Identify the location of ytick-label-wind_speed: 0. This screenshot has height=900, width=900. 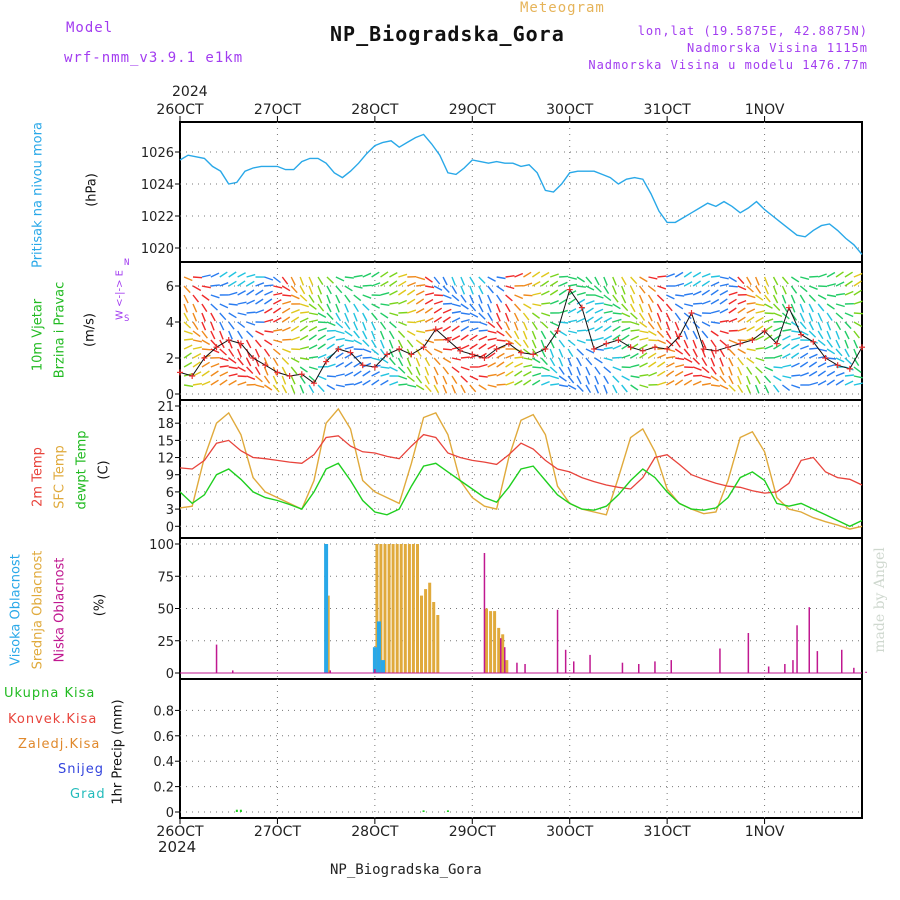
(170, 395).